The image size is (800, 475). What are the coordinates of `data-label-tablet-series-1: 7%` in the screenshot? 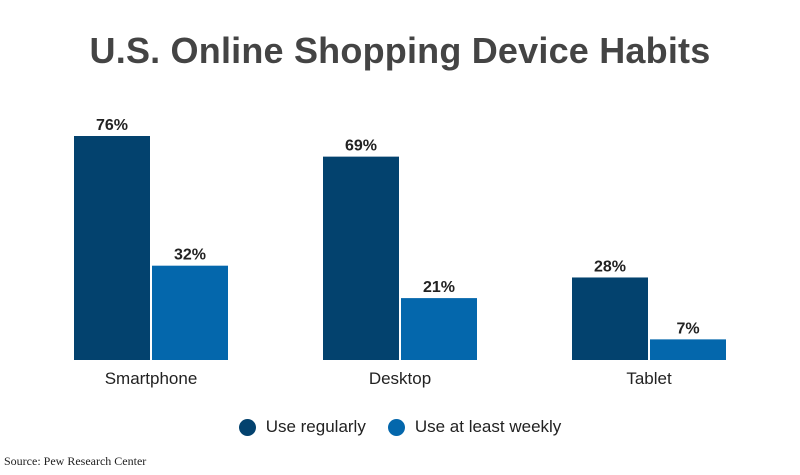 It's located at (687, 328).